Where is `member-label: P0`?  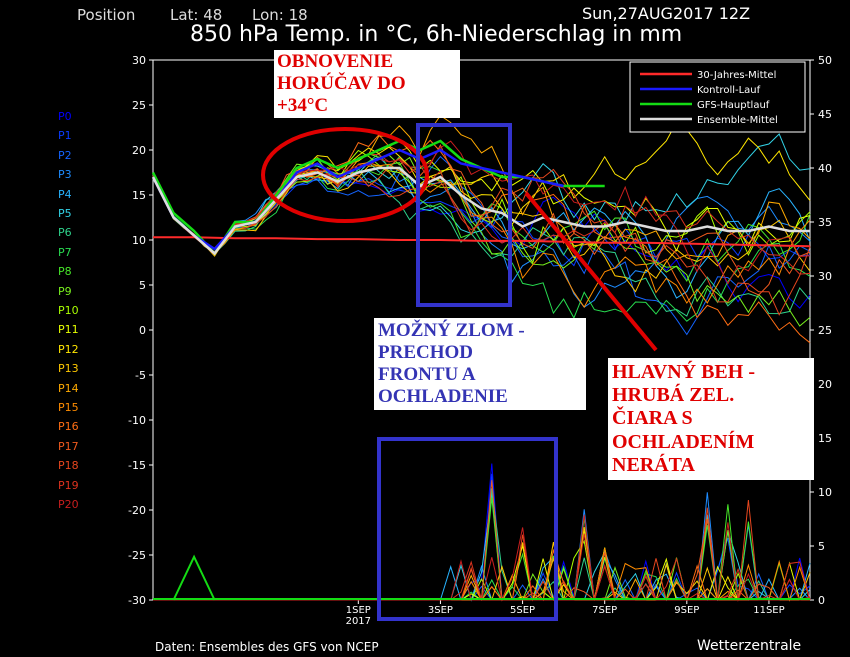
member-label: P0 is located at coordinates (65, 116).